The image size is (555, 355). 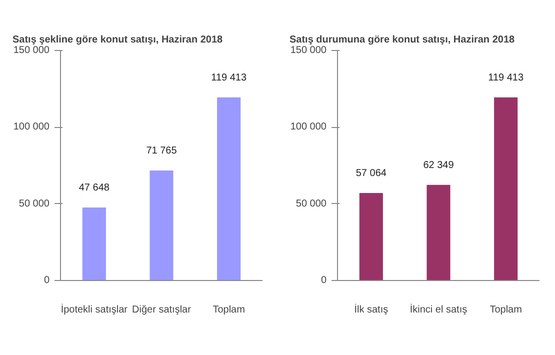 What do you see at coordinates (118, 40) in the screenshot?
I see `chart-title: Satış şekline göre konut satışı, Haziran 2018` at bounding box center [118, 40].